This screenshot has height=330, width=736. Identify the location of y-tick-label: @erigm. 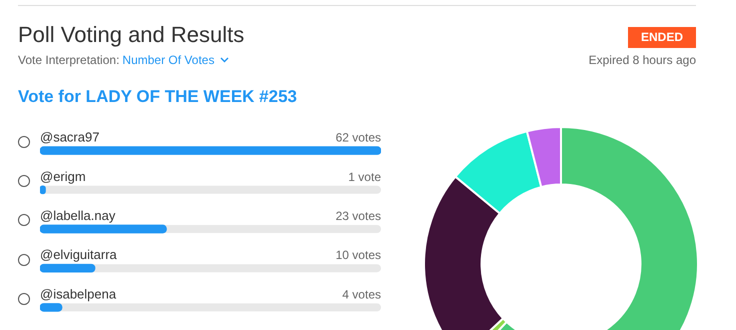
(63, 176).